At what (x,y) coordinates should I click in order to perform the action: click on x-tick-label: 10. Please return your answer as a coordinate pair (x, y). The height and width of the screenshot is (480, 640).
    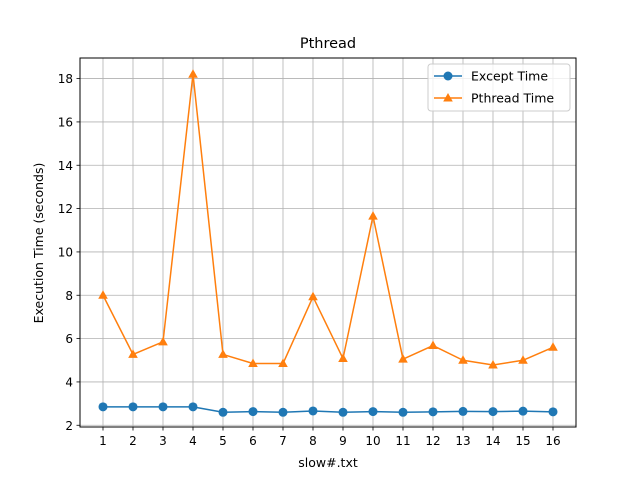
    Looking at the image, I should click on (372, 441).